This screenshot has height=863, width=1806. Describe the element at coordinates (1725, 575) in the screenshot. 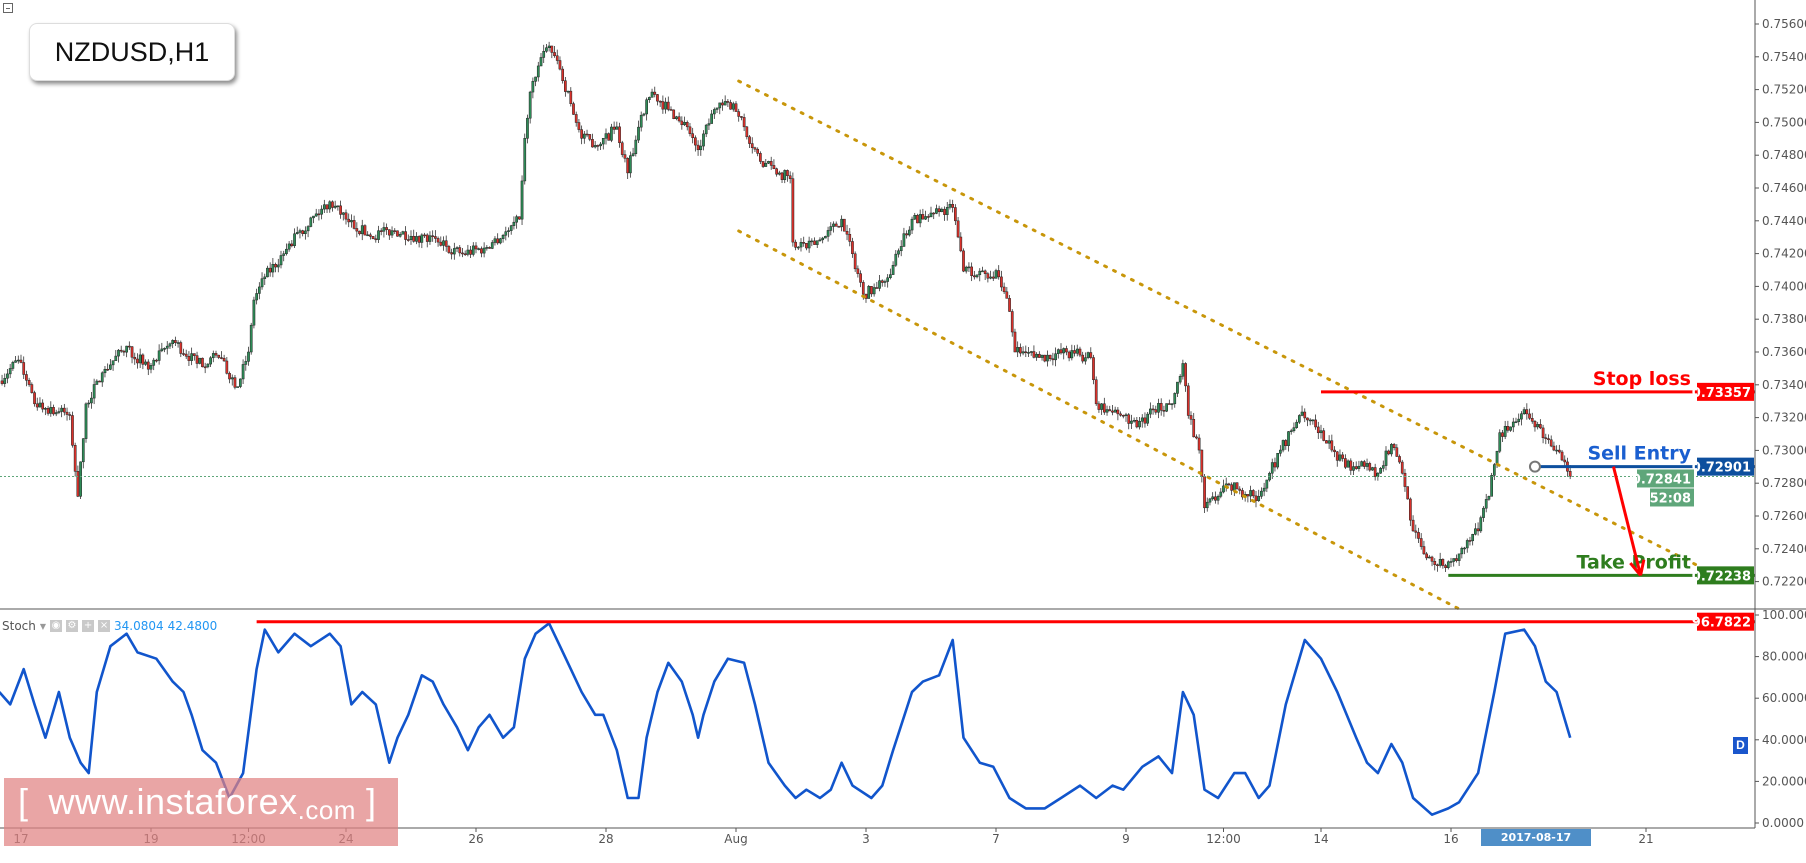

I see `take-profit-tag-bg` at that location.